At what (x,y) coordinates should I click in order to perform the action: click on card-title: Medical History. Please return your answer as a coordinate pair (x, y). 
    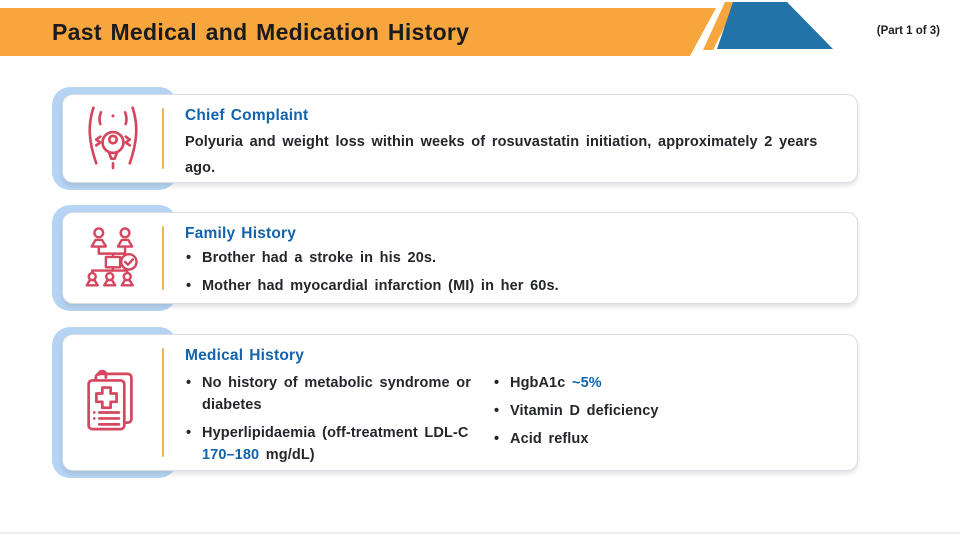
    Looking at the image, I should click on (245, 355).